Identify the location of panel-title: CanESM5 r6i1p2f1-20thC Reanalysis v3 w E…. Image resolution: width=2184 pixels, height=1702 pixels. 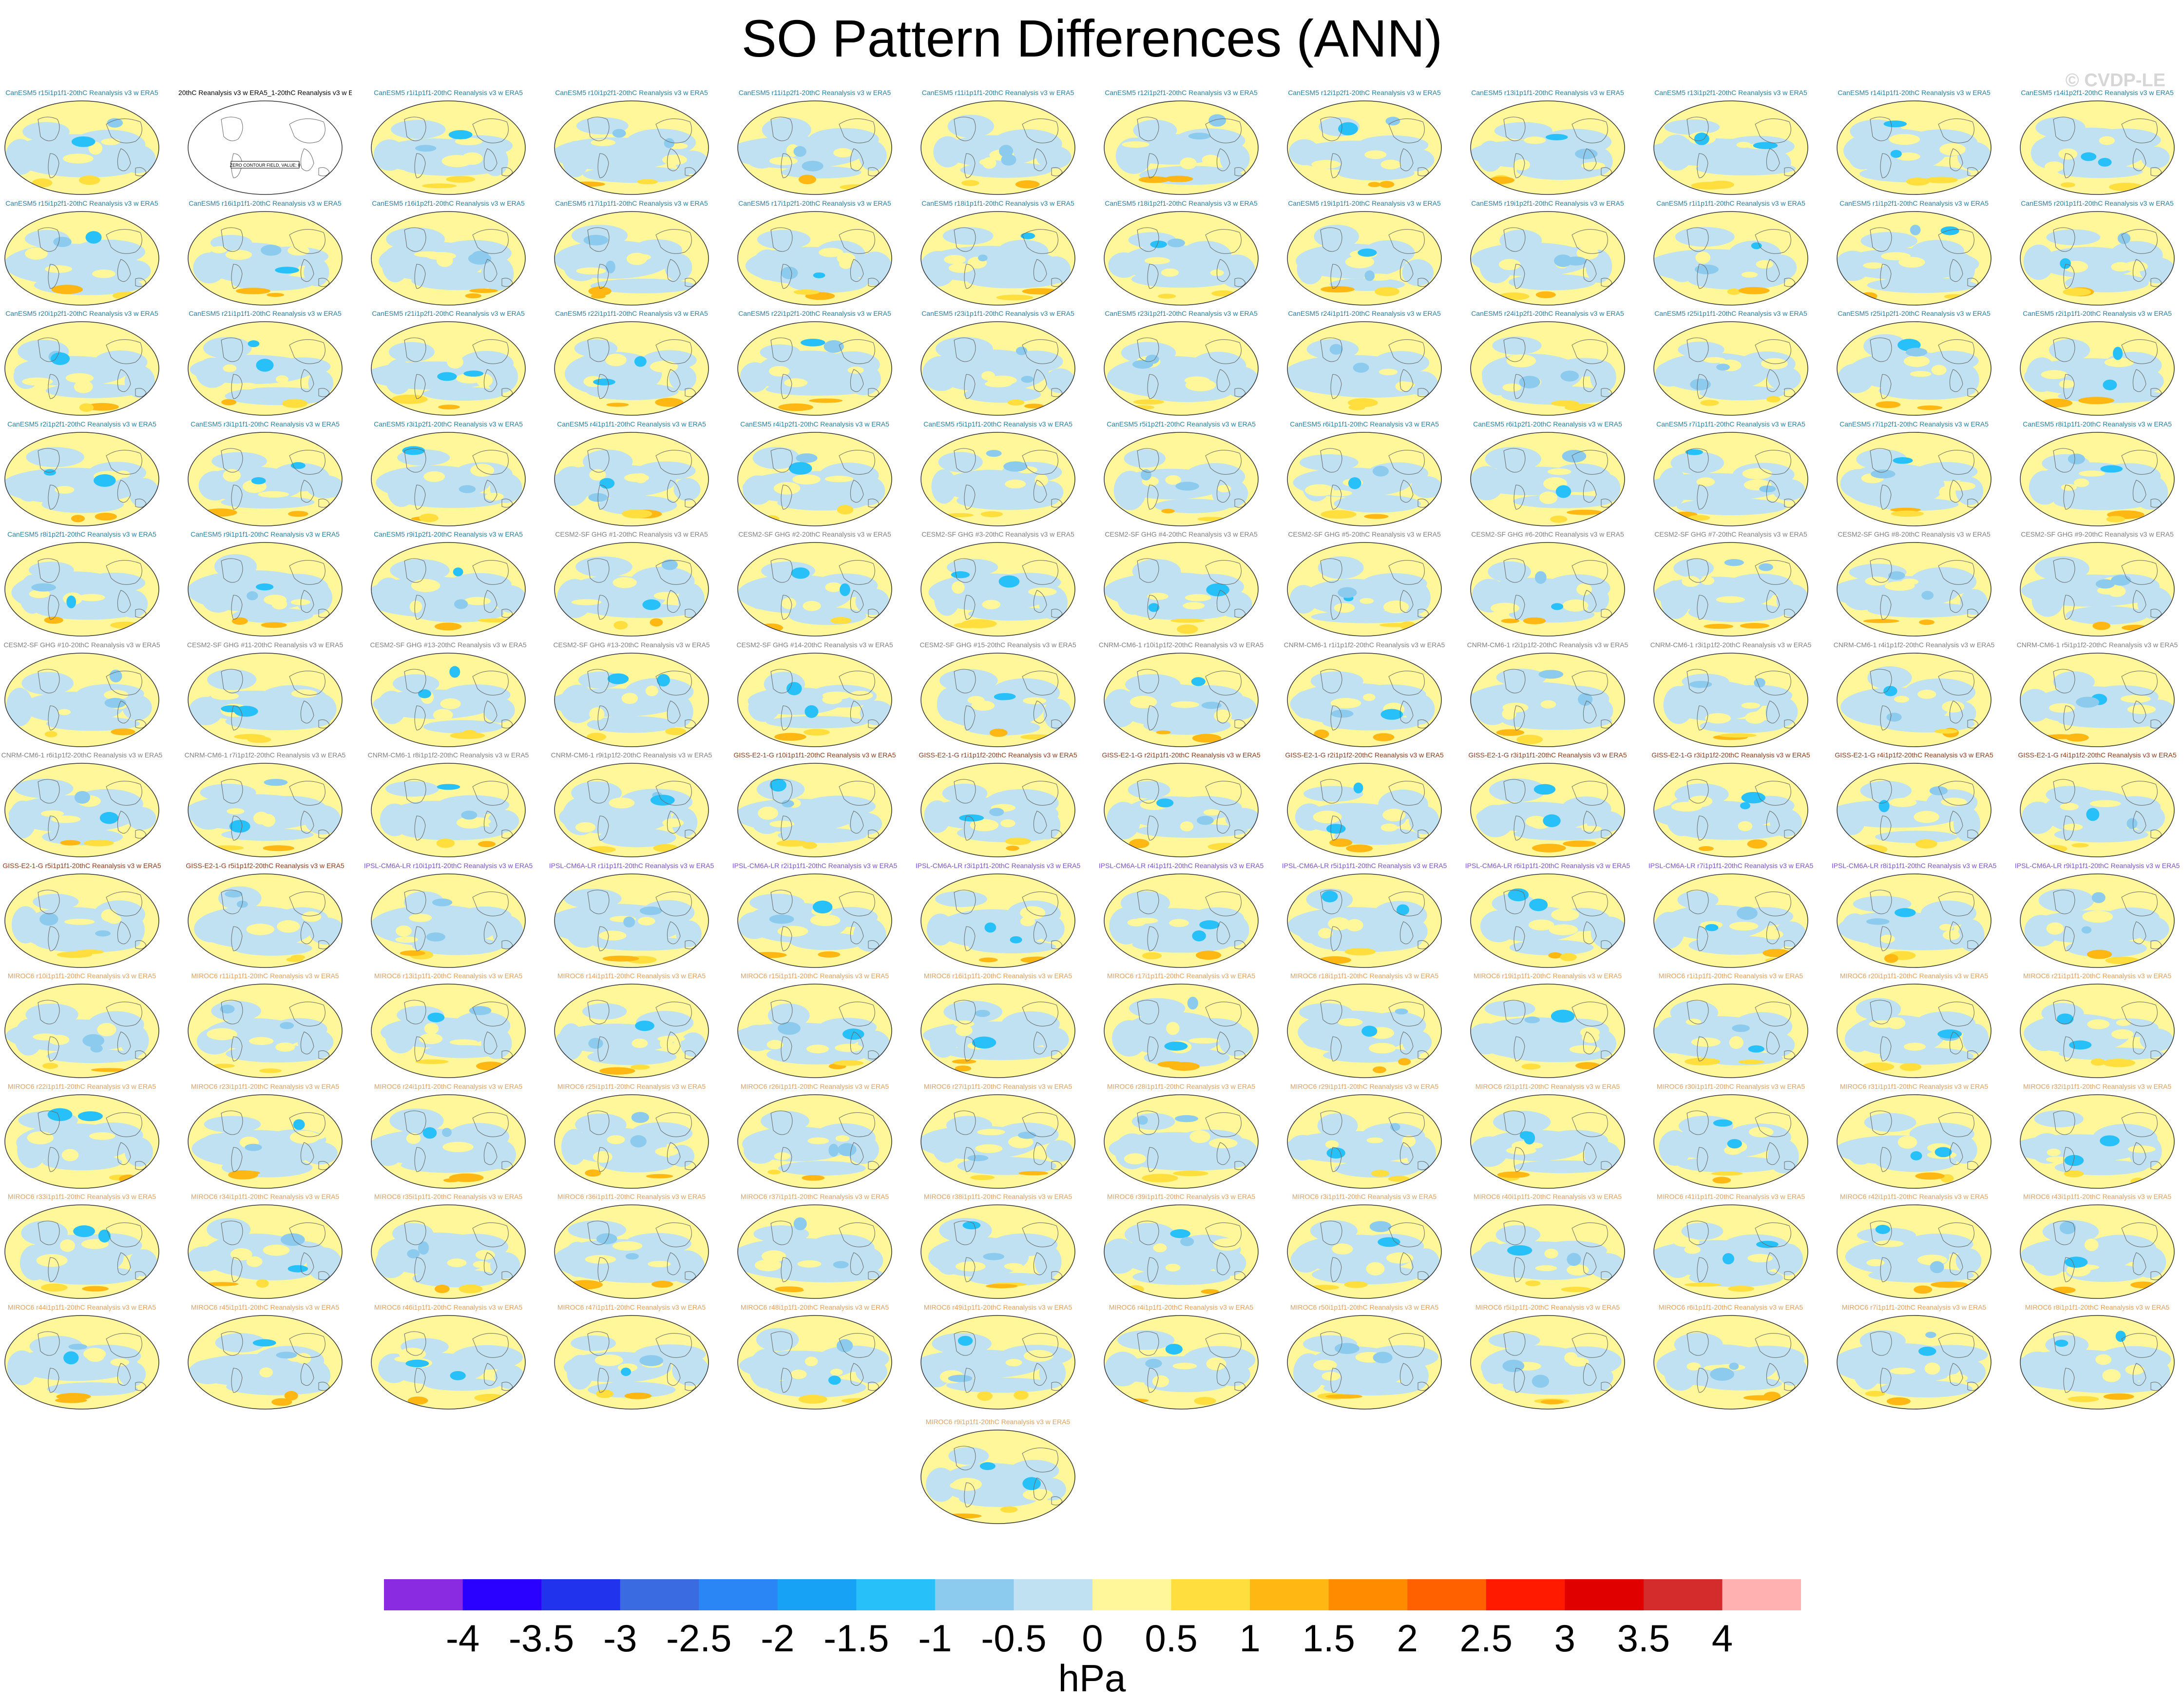
(1547, 424).